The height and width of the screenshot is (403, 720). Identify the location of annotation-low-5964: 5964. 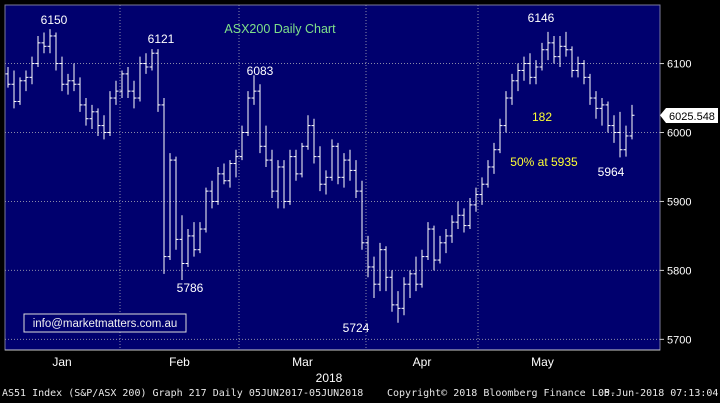
(611, 172).